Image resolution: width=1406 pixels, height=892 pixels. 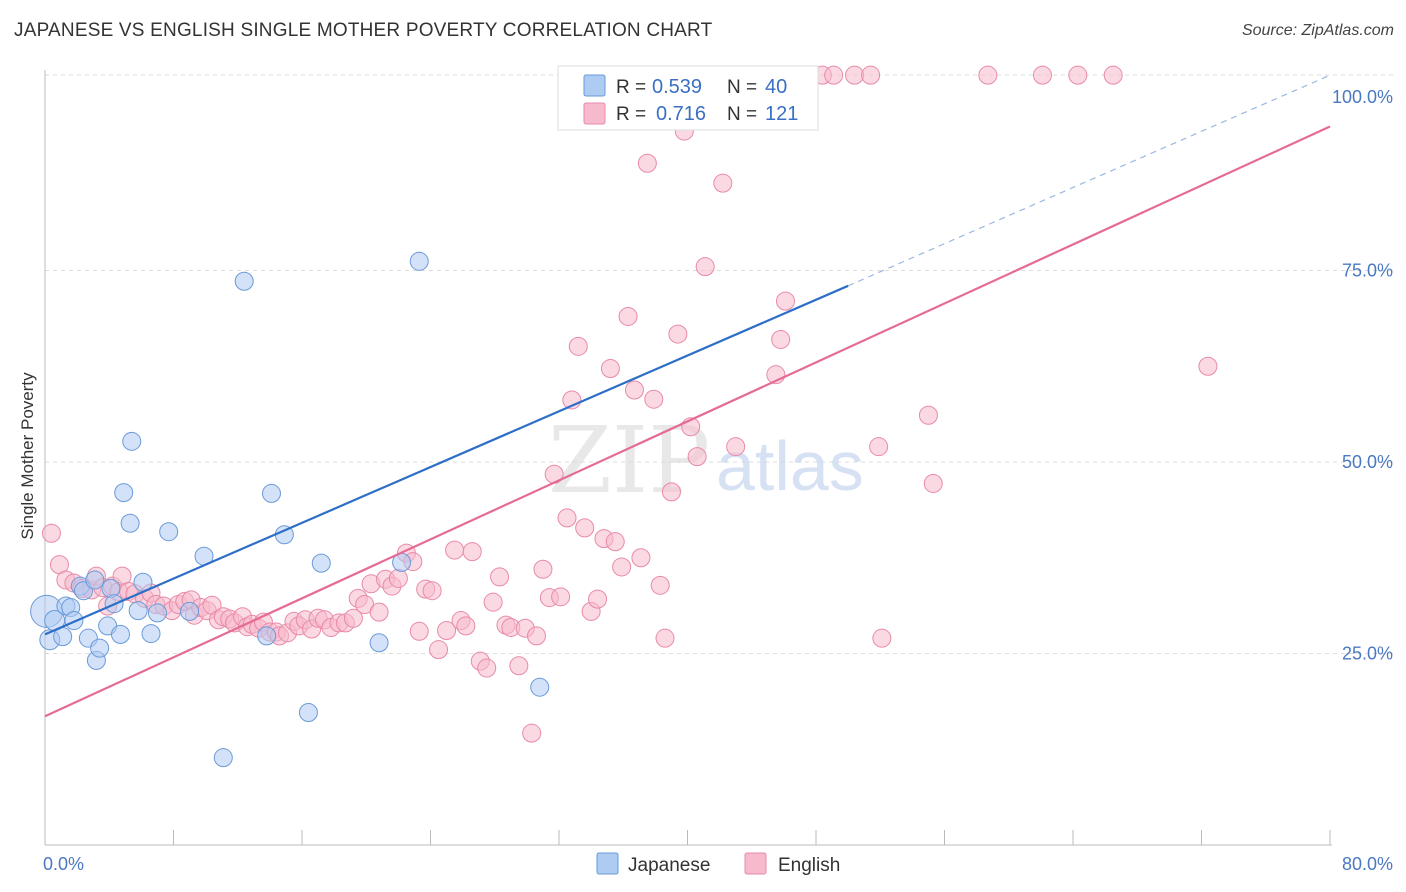 What do you see at coordinates (718, 864) in the screenshot?
I see `bottom-legend: Japanese English` at bounding box center [718, 864].